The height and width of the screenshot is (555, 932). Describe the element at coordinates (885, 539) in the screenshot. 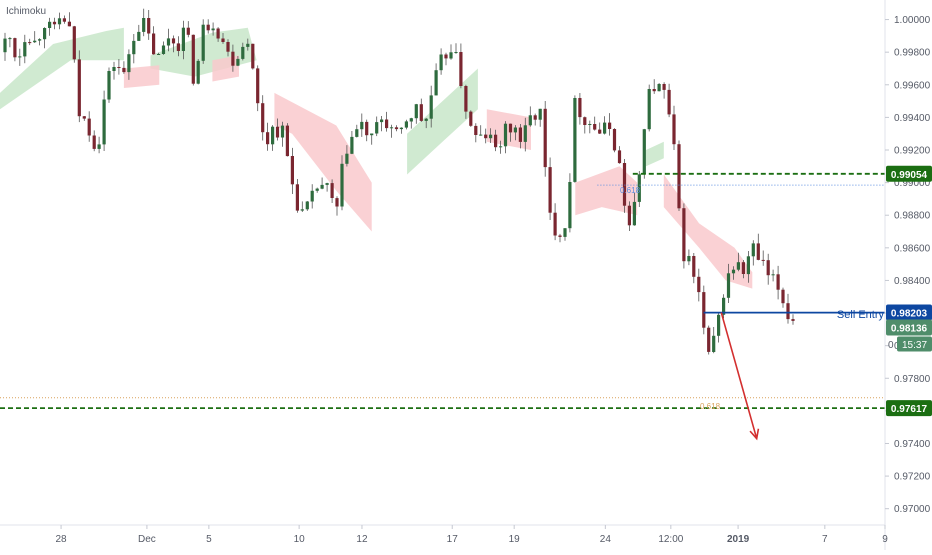

I see `time-tick-label-11: 9` at that location.